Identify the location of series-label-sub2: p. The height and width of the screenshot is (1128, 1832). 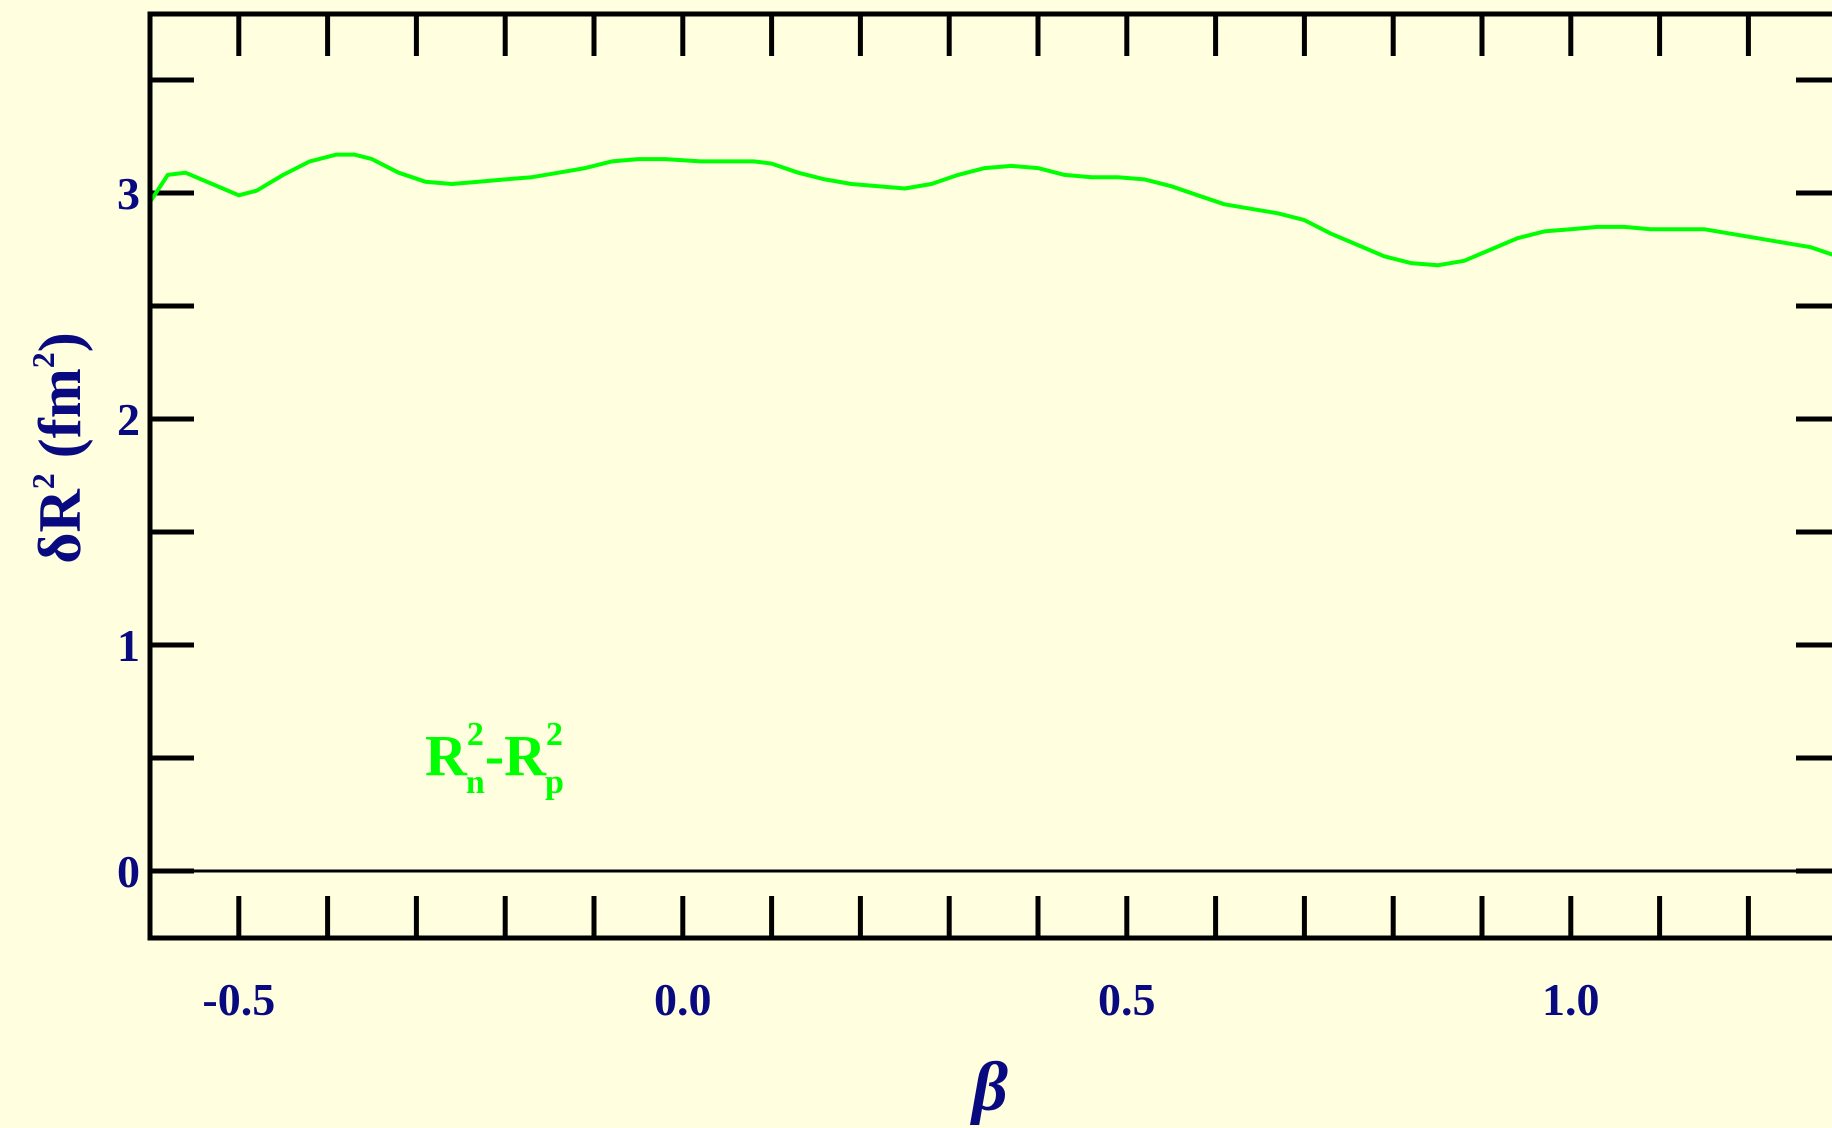
(554, 782).